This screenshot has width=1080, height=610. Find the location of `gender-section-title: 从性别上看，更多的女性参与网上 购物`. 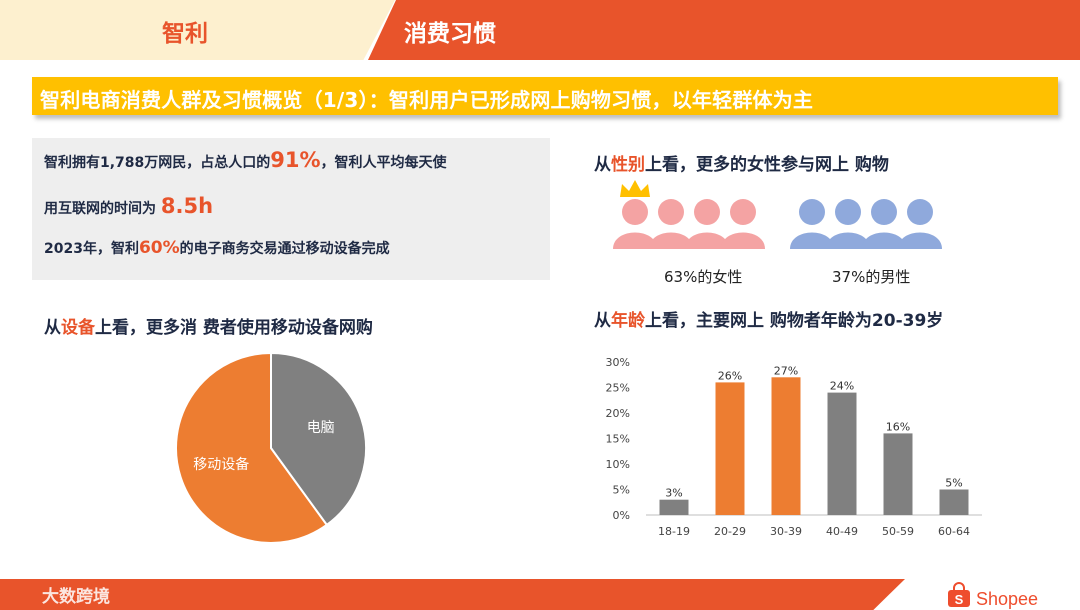

gender-section-title: 从性别上看，更多的女性参与网上 购物 is located at coordinates (741, 162).